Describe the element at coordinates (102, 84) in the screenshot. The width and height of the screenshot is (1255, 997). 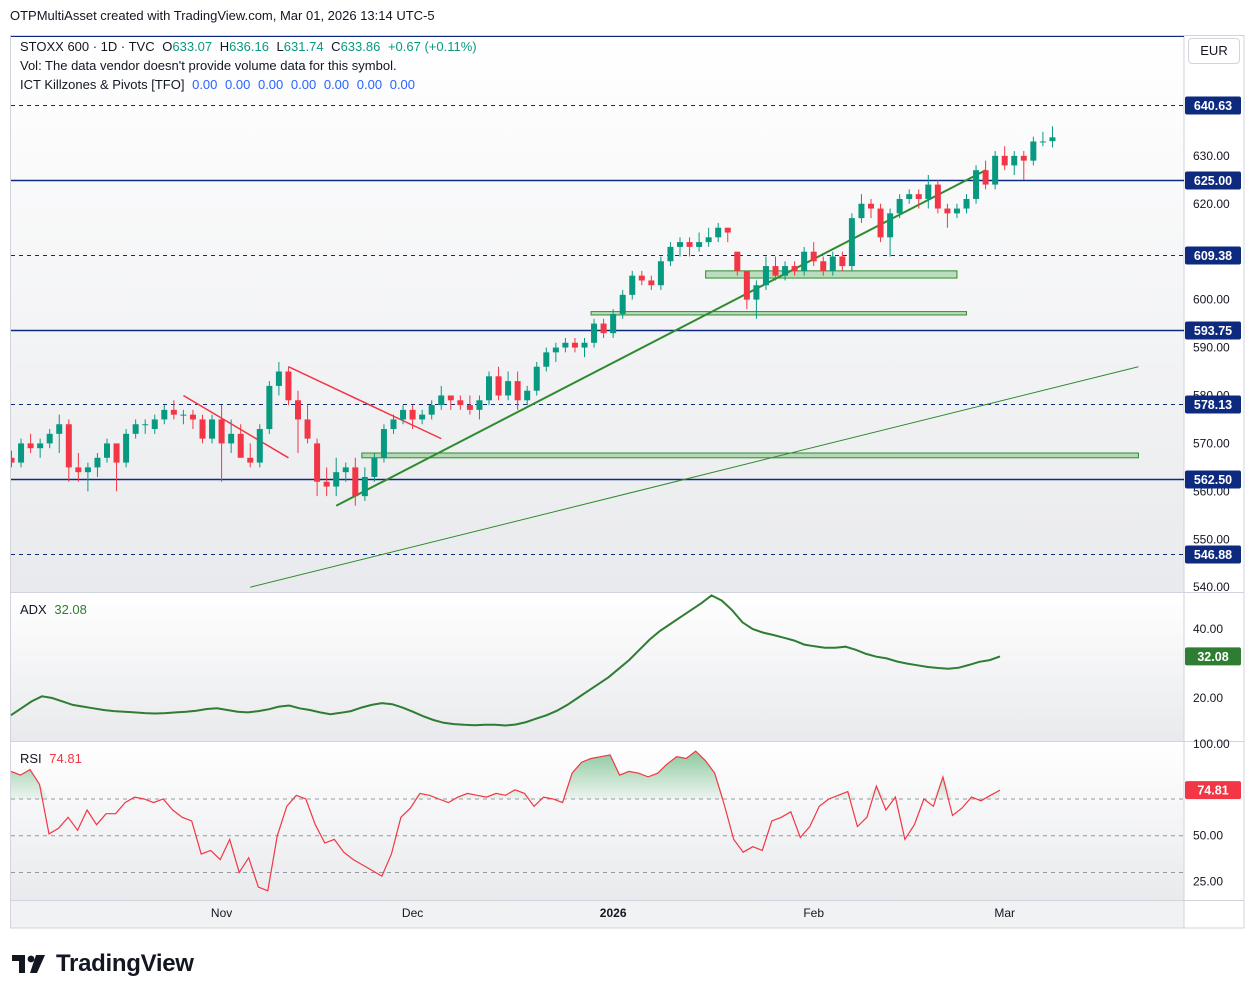
I see `ict-indicator-name: ICT Killzones & Pivots [TFO]` at that location.